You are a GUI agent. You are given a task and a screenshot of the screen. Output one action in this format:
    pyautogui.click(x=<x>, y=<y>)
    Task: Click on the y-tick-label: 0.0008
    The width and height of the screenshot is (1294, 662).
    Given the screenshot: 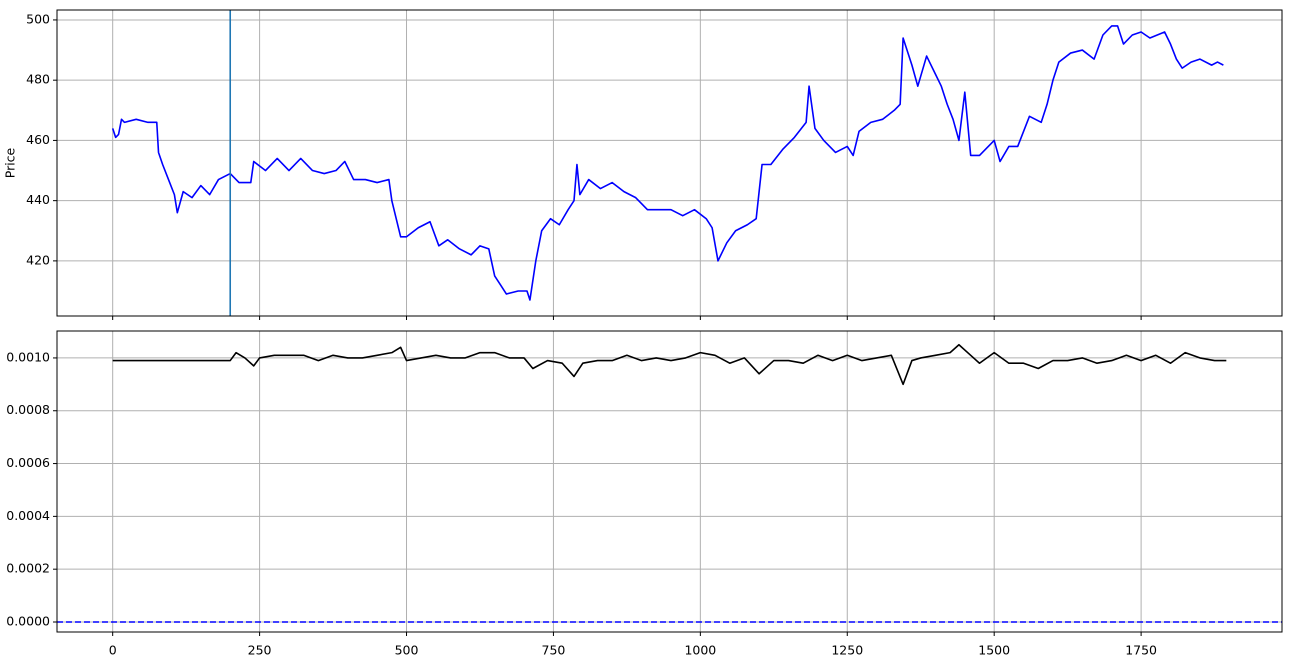 What is the action you would take?
    pyautogui.click(x=28, y=409)
    